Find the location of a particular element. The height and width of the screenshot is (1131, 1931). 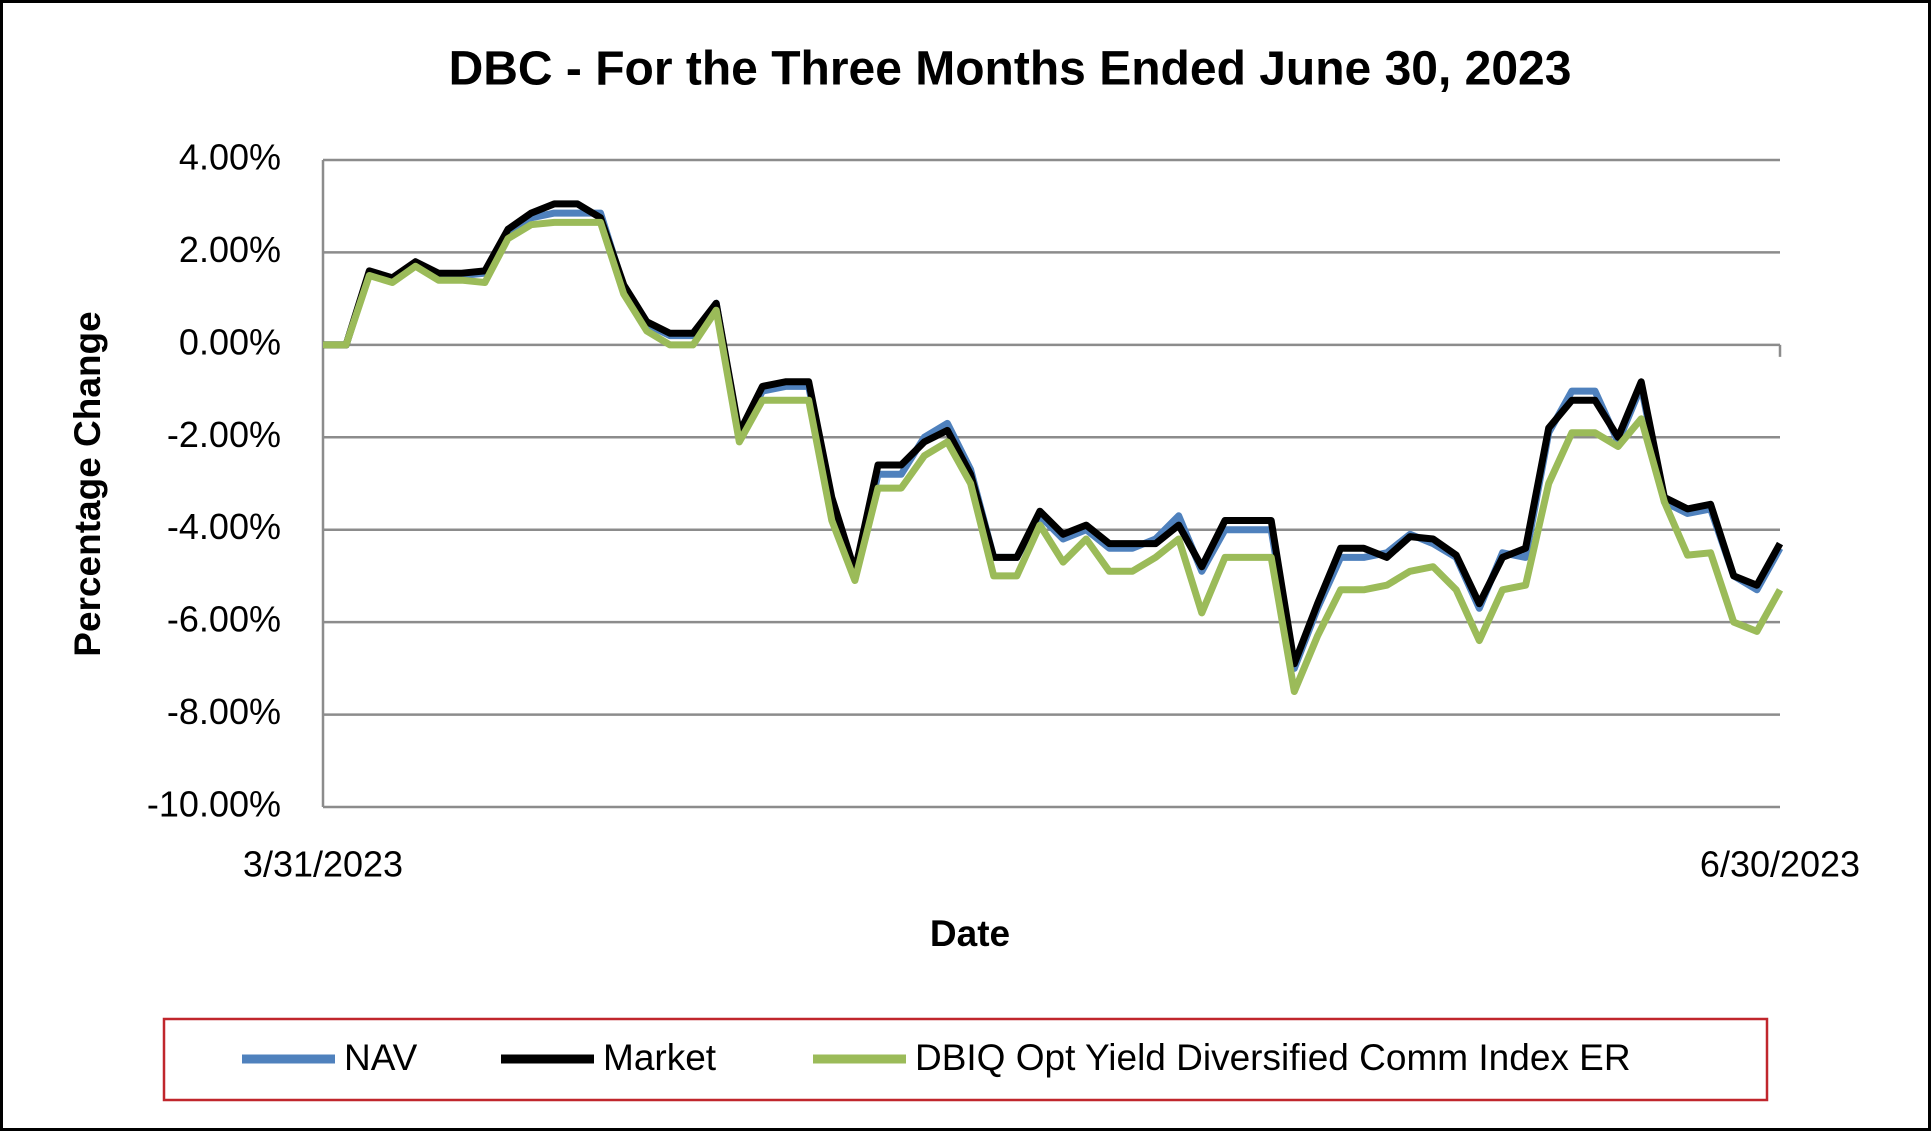

y-tick-label: 2.00% is located at coordinates (230, 249).